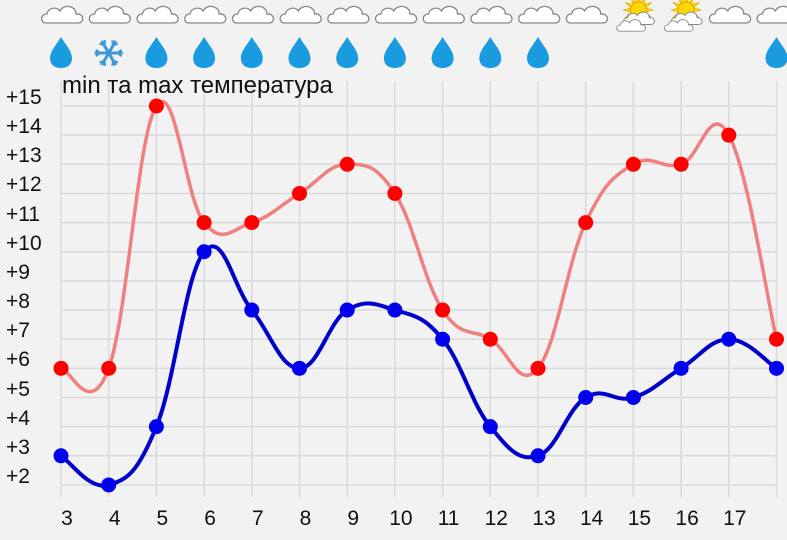 The width and height of the screenshot is (787, 540). I want to click on x-tick-label: 12, so click(496, 518).